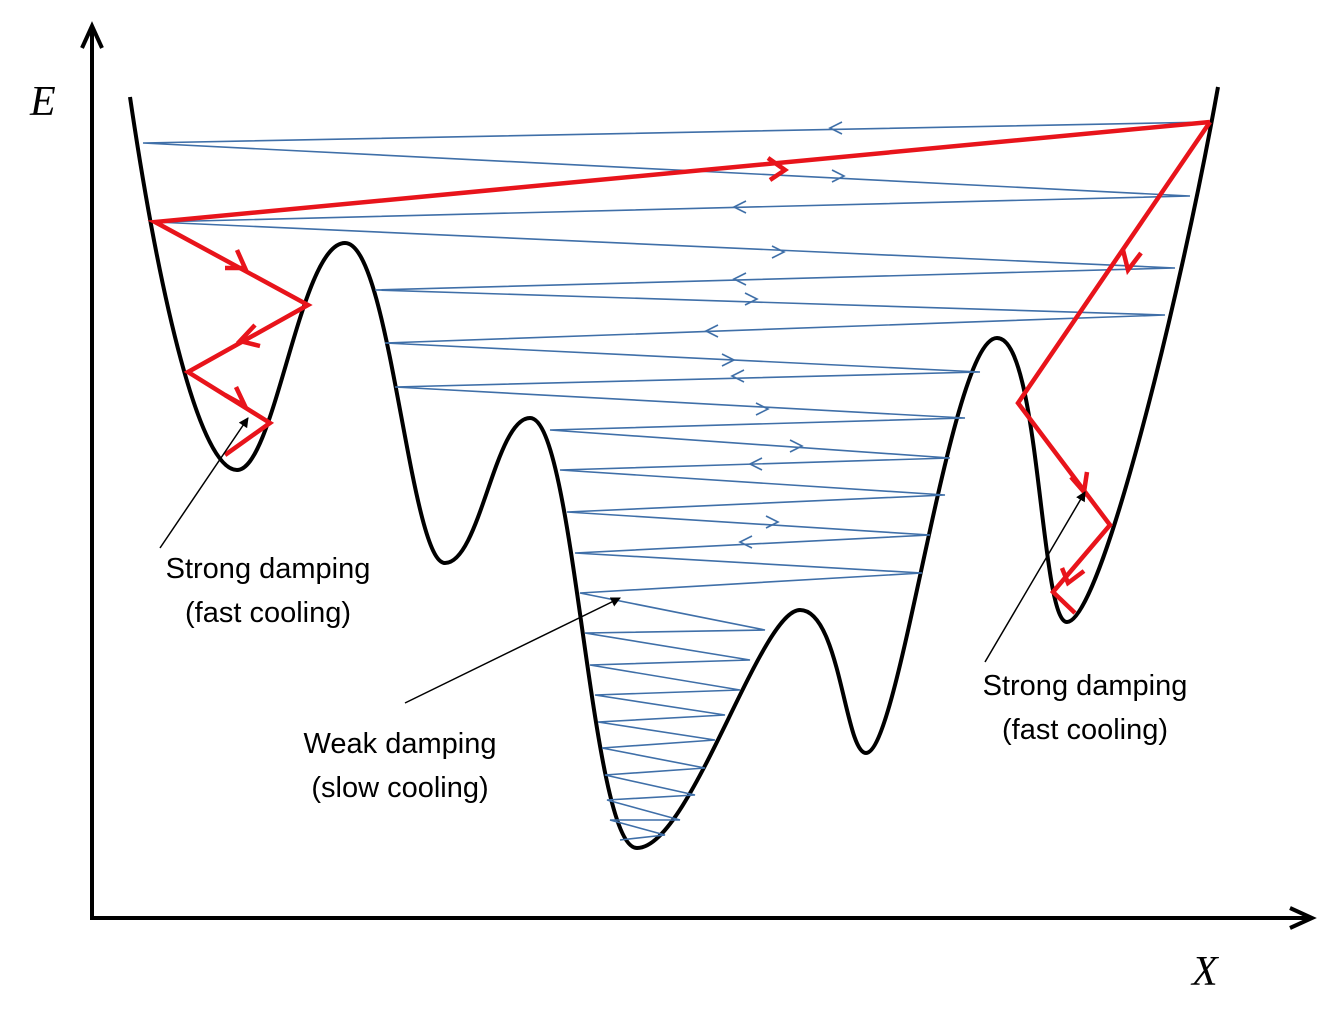 This screenshot has height=1029, width=1339. I want to click on y-arrow, so click(92, 35).